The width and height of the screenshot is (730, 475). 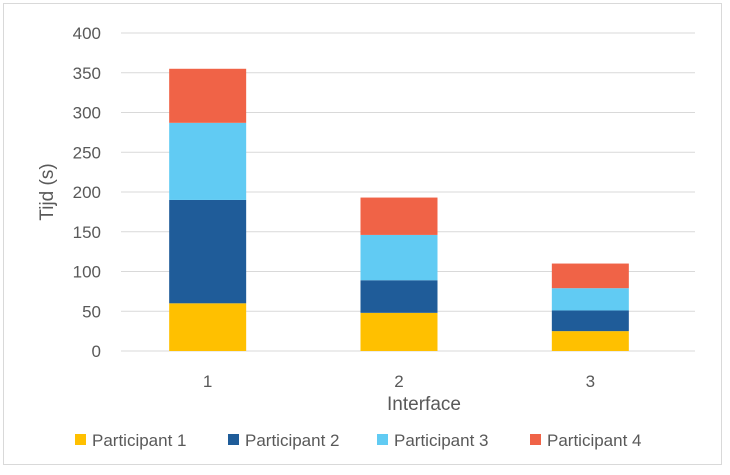 I want to click on x-tick-label: 2, so click(x=398, y=381).